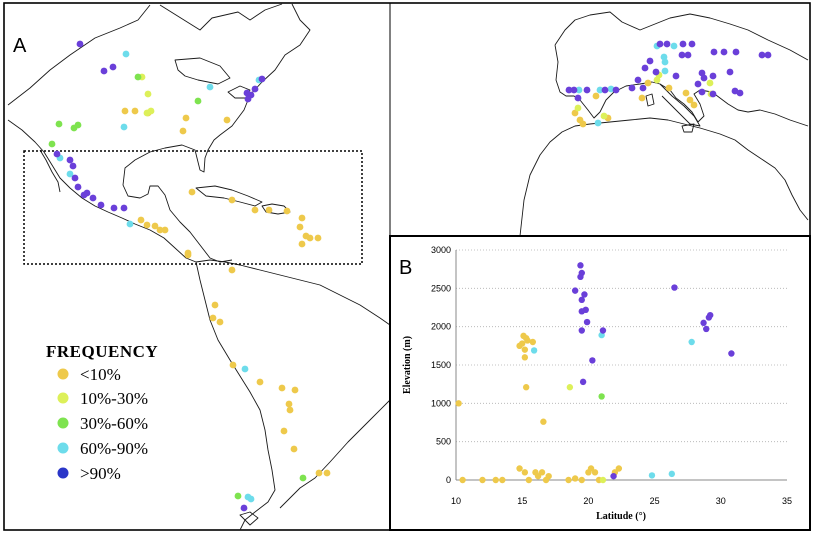 The width and height of the screenshot is (815, 535). Describe the element at coordinates (193, 207) in the screenshot. I see `region-highlight-box` at that location.